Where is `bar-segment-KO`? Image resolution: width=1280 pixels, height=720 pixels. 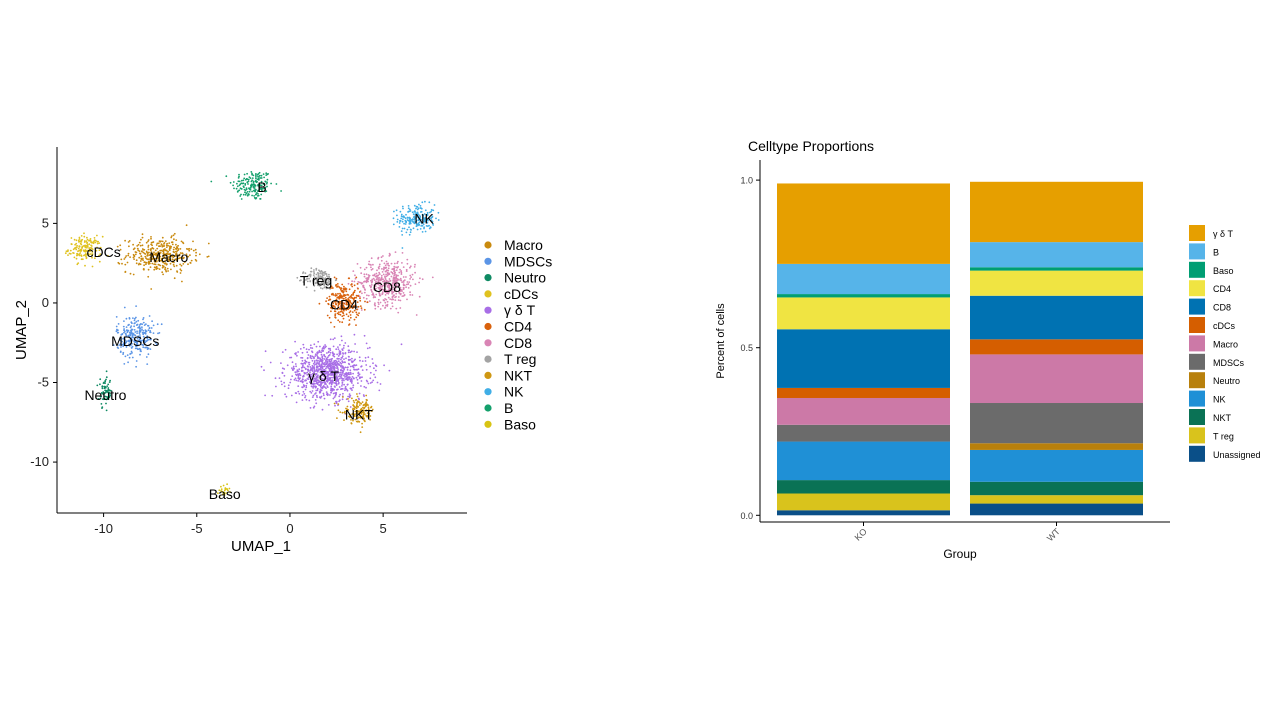
bar-segment-KO is located at coordinates (863, 296).